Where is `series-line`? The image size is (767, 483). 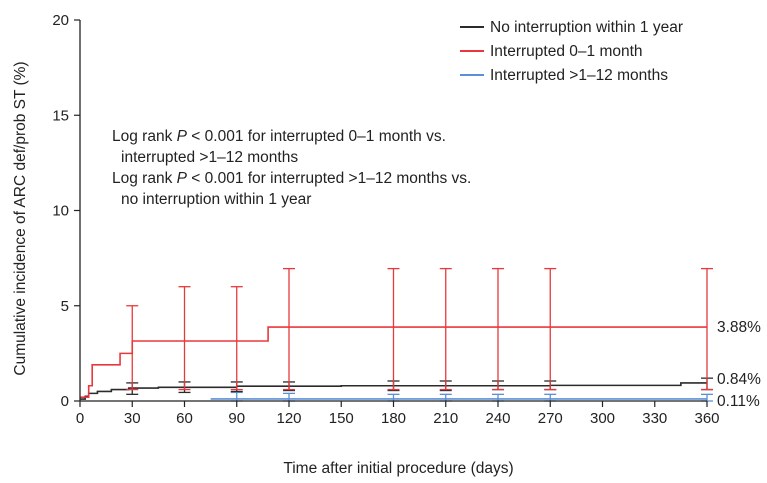 series-line is located at coordinates (393, 362).